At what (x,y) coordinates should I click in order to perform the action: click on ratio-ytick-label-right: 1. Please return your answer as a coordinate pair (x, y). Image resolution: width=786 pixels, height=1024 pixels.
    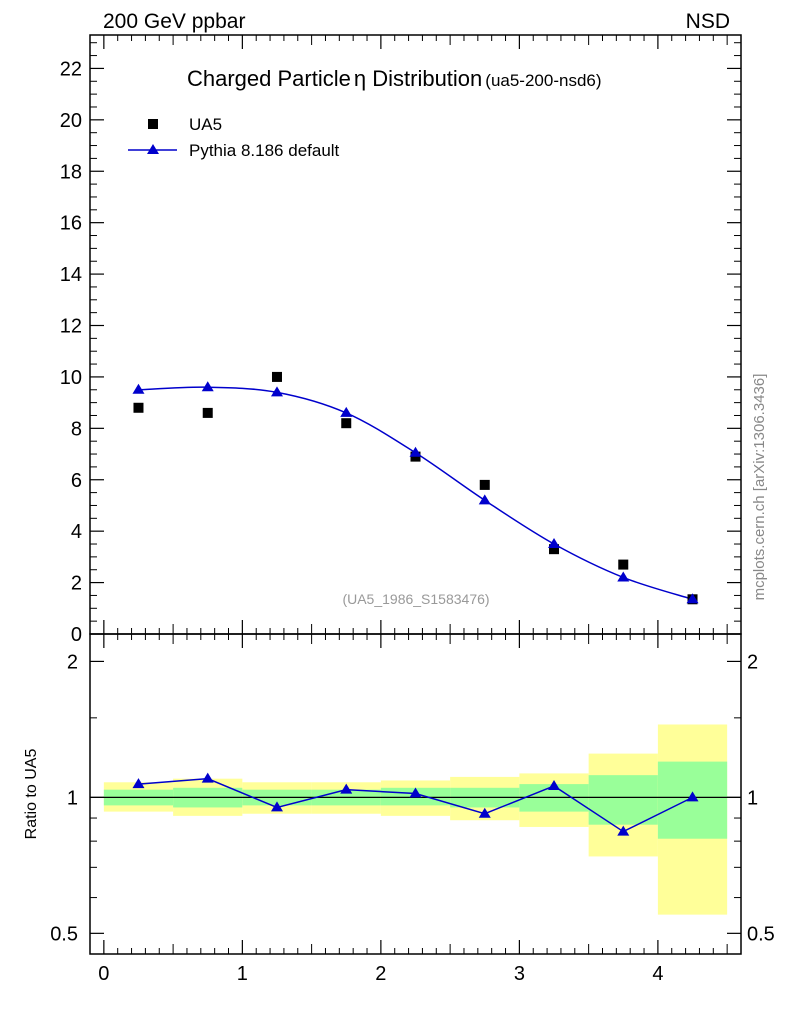
    Looking at the image, I should click on (752, 798).